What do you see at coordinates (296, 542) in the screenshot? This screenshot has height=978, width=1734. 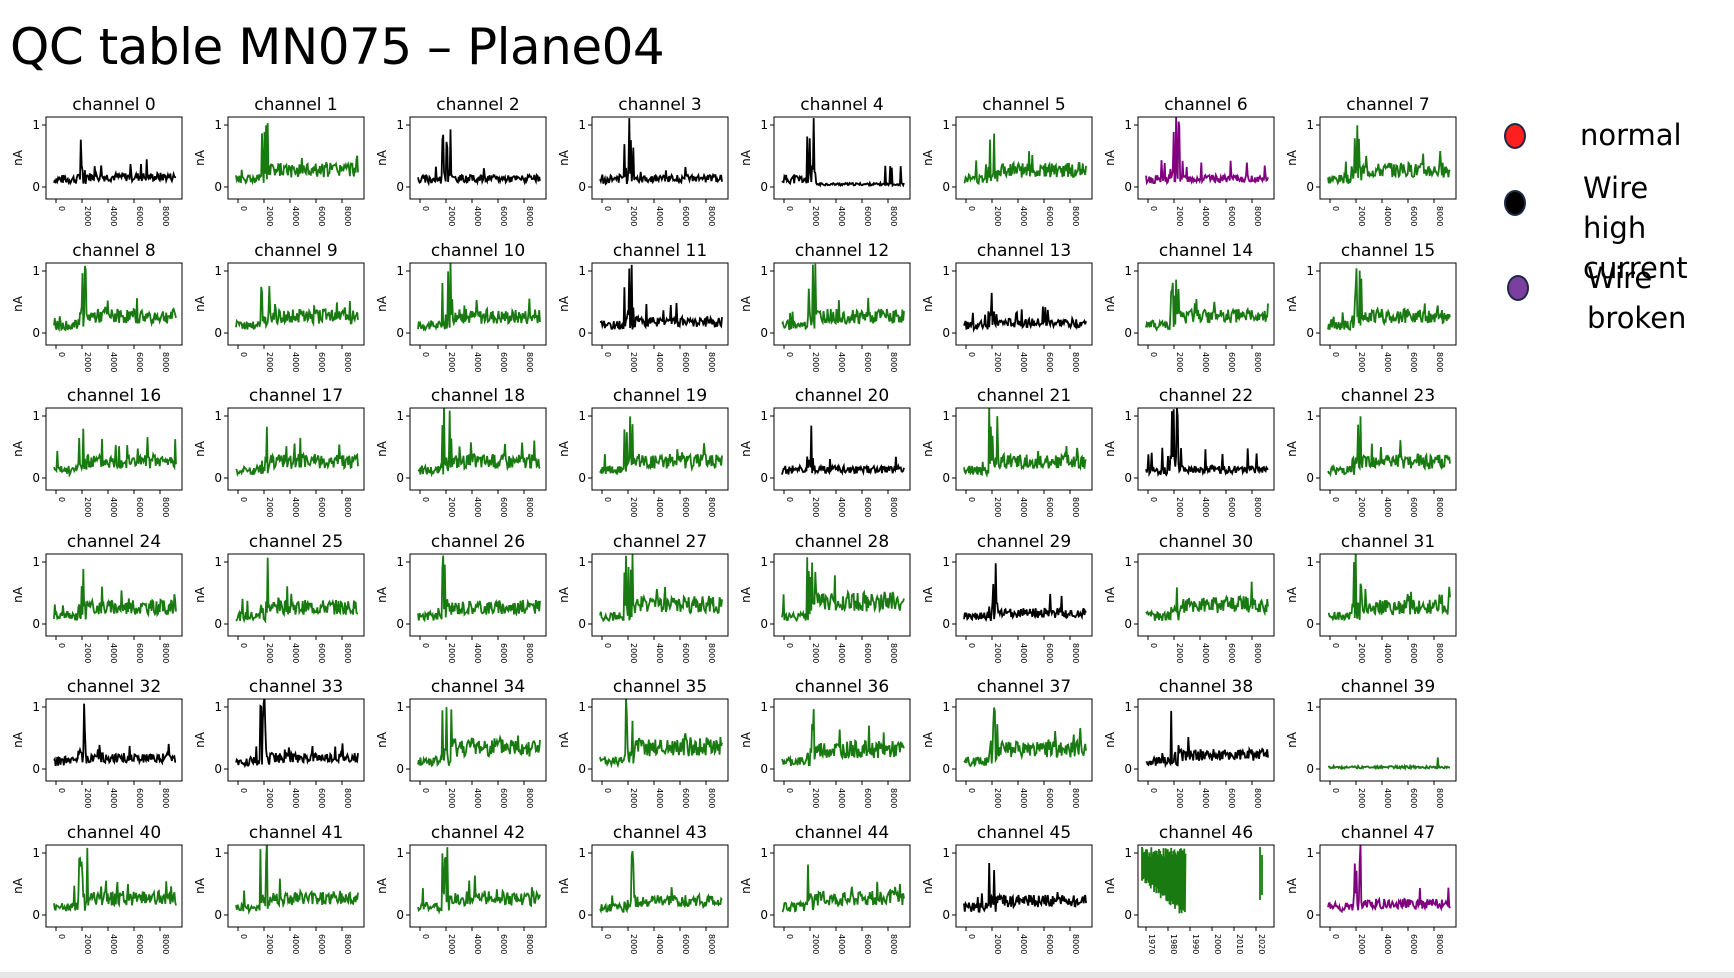 I see `panel-title: channel 25` at bounding box center [296, 542].